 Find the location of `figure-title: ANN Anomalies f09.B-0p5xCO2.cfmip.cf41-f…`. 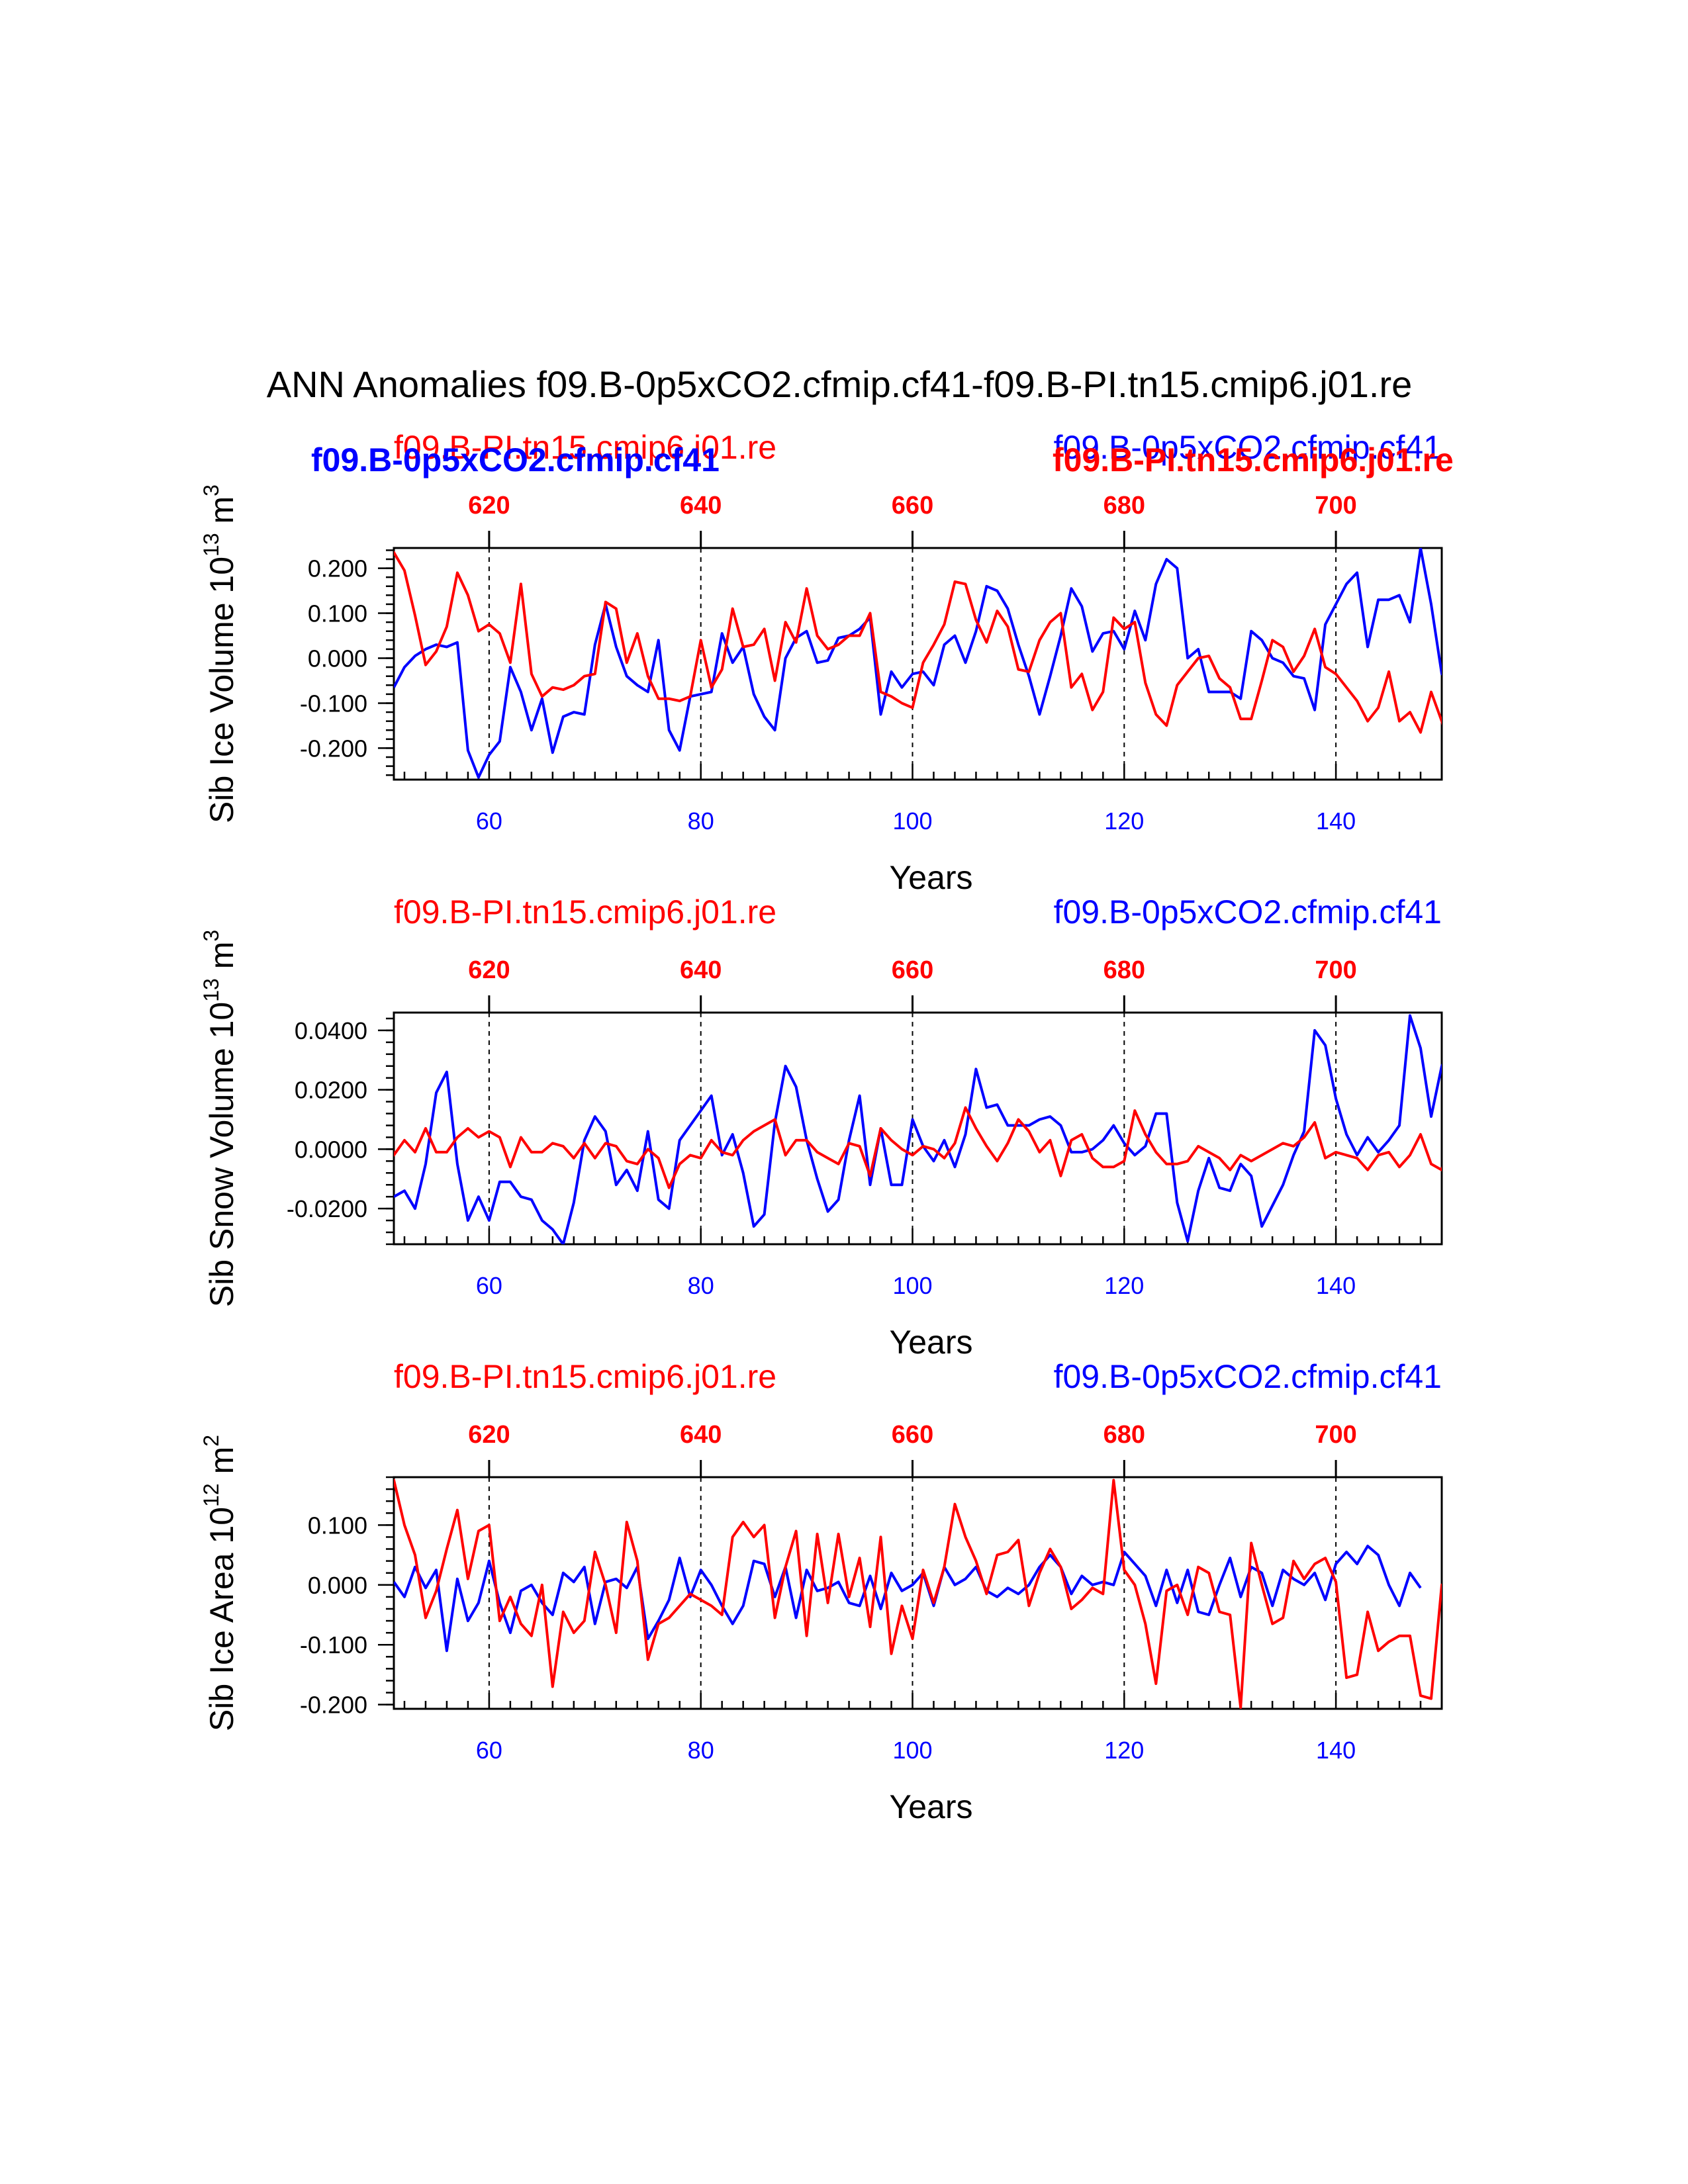

figure-title: ANN Anomalies f09.B-0p5xCO2.cfmip.cf41-f… is located at coordinates (840, 384).